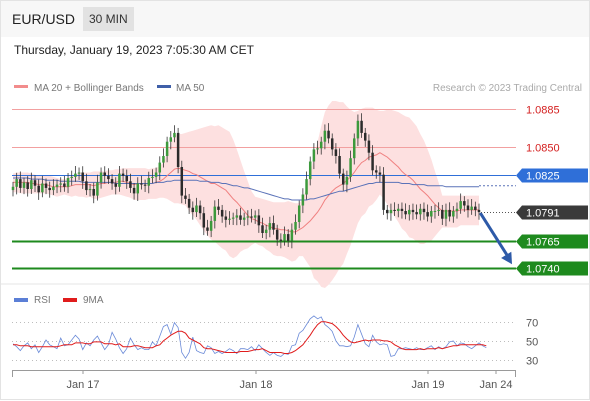 This screenshot has height=401, width=590. What do you see at coordinates (108, 19) in the screenshot?
I see `timeframe-badge: 30 MIN` at bounding box center [108, 19].